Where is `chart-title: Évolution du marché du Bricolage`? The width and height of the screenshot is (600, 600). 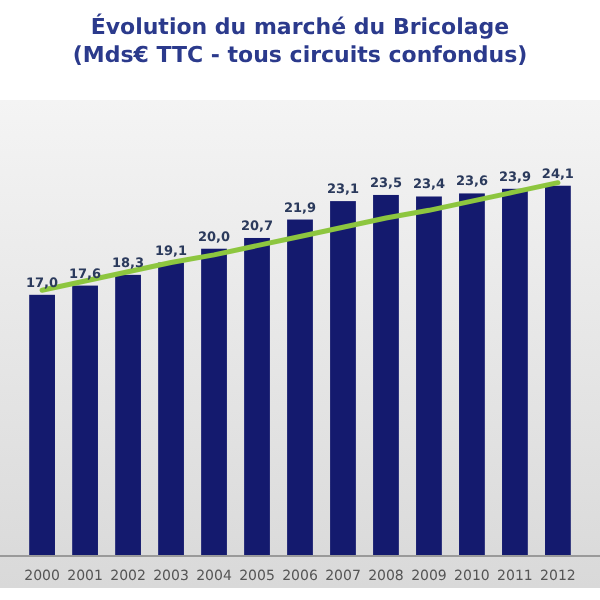 chart-title: Évolution du marché du Bricolage is located at coordinates (300, 26).